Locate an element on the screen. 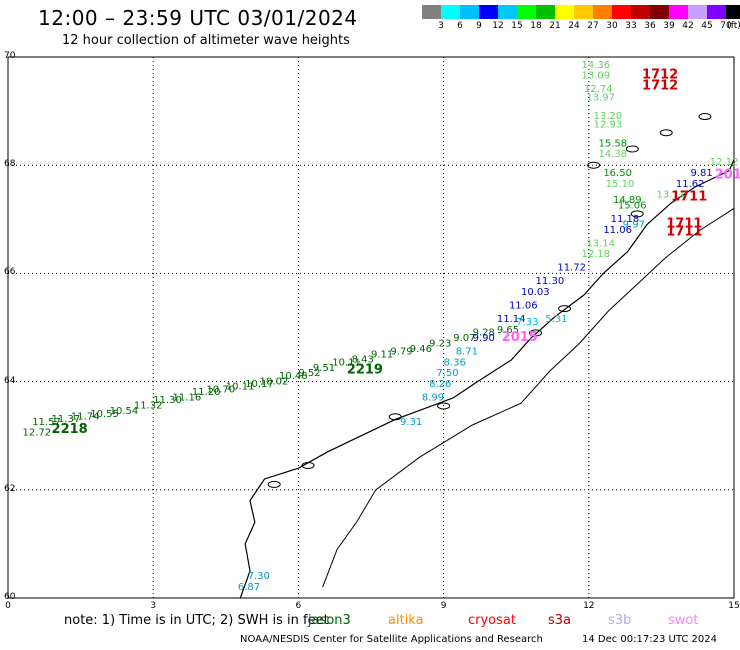 Image resolution: width=740 pixels, height=650 pixels. colorbar-unit: (ft) is located at coordinates (733, 26).